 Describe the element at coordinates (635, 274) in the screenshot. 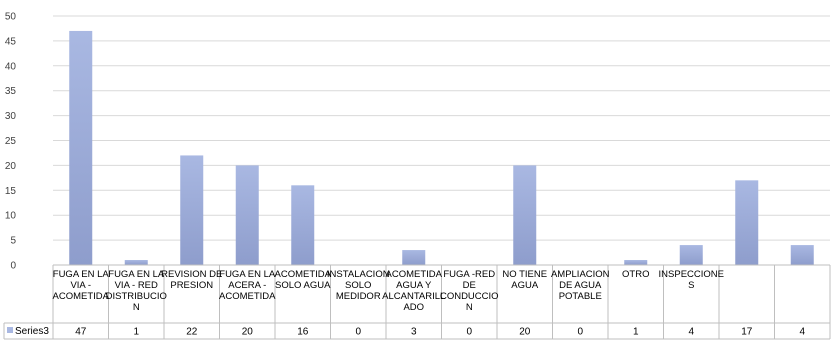

I see `x-tick-label: OTRO` at that location.